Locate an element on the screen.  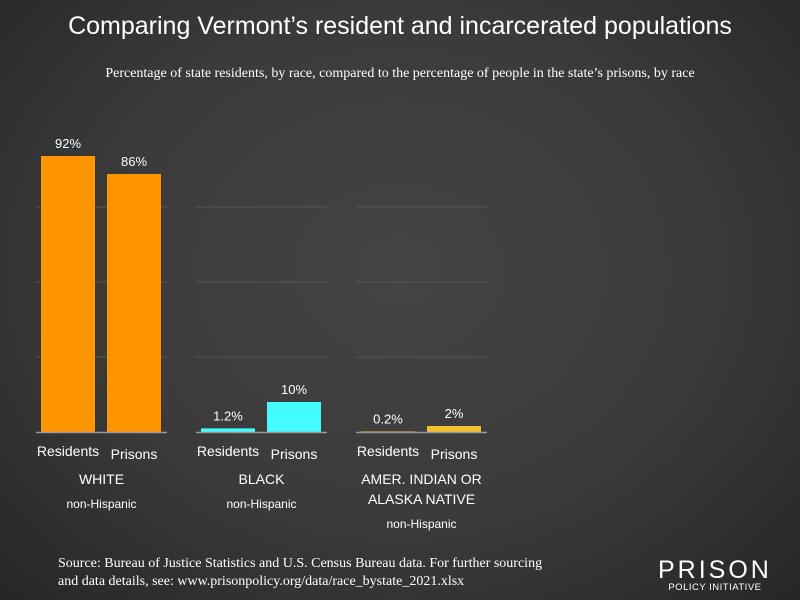
group-label: AMER. INDIAN OR is located at coordinates (421, 479).